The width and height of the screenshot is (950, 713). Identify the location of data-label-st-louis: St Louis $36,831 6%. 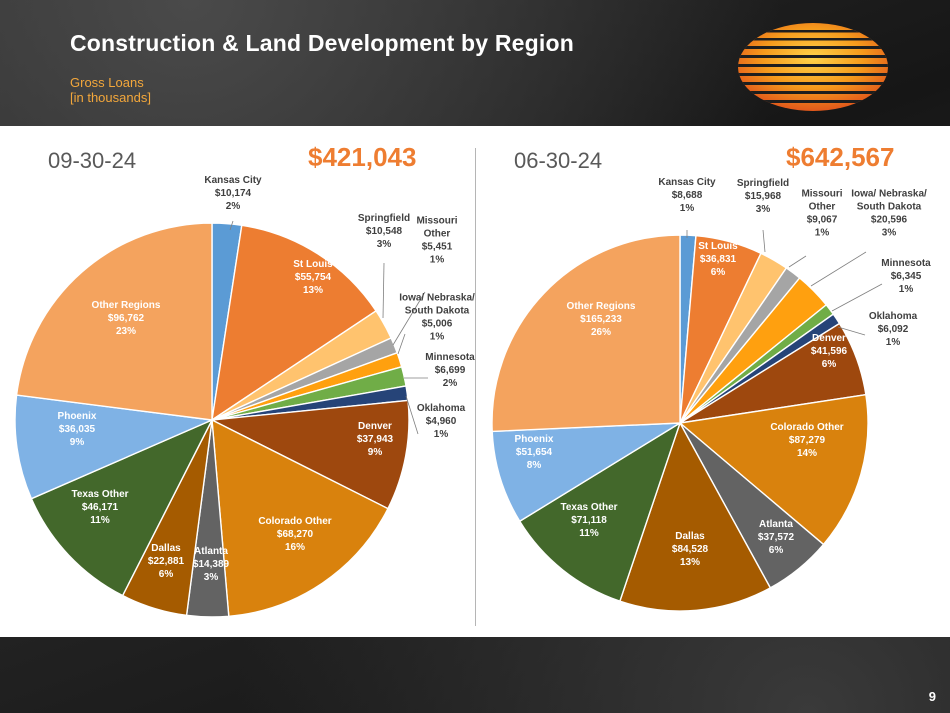
(718, 259).